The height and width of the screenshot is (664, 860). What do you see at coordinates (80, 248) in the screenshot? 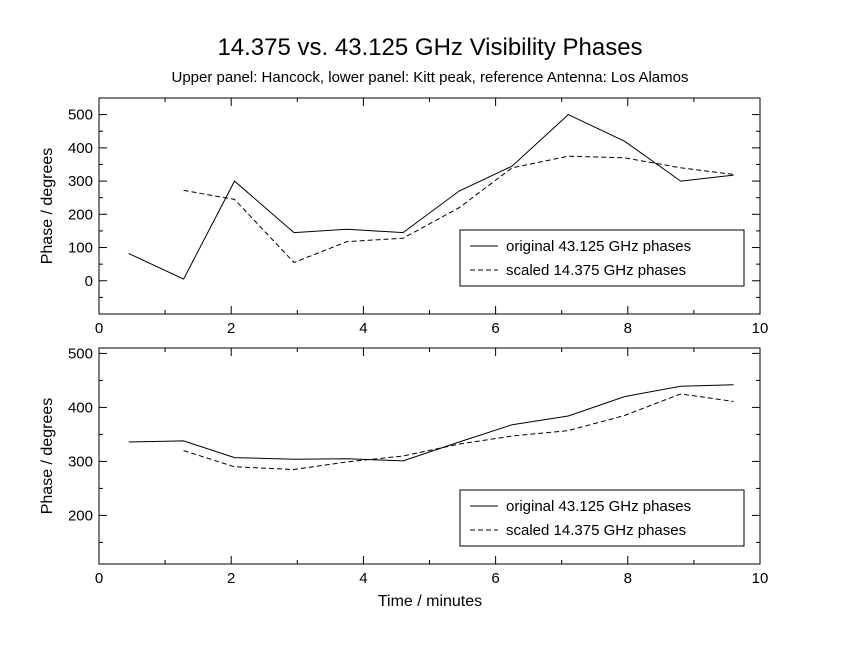
I see `y-tick-label: 100` at bounding box center [80, 248].